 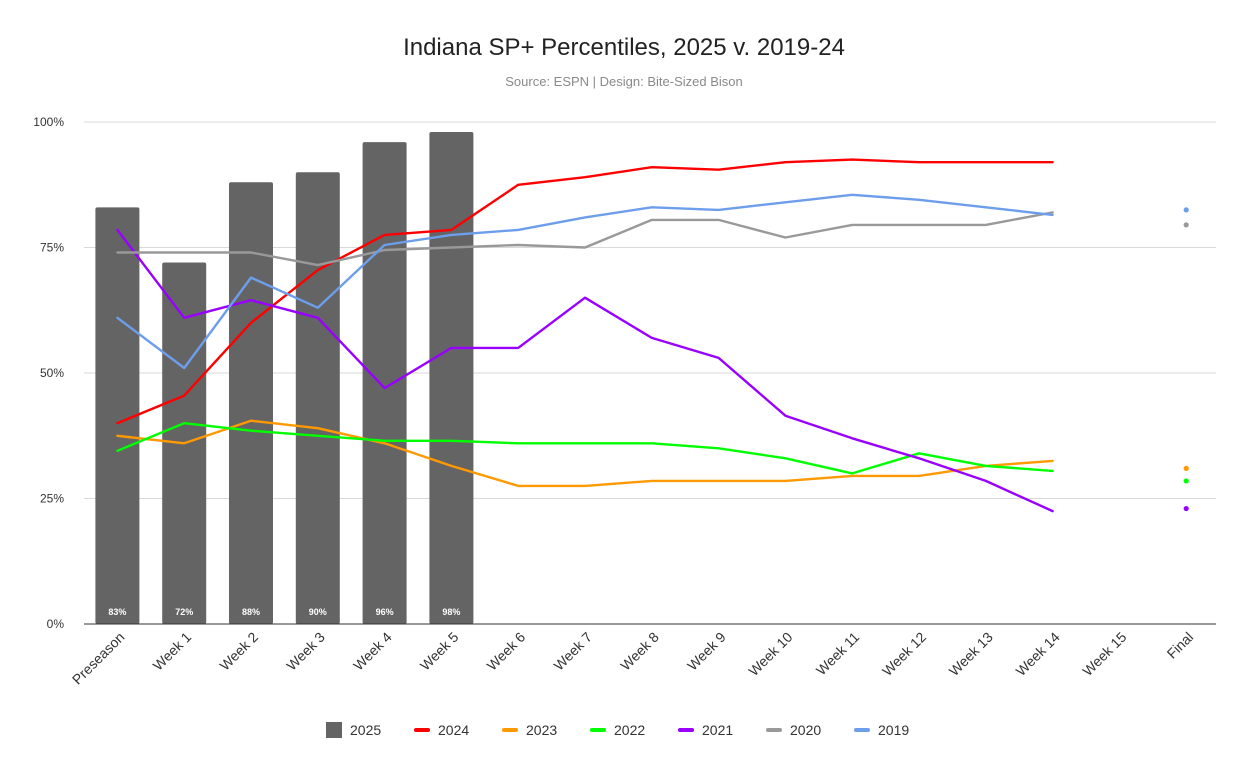 I want to click on bar-data-label: 72%, so click(x=184, y=612).